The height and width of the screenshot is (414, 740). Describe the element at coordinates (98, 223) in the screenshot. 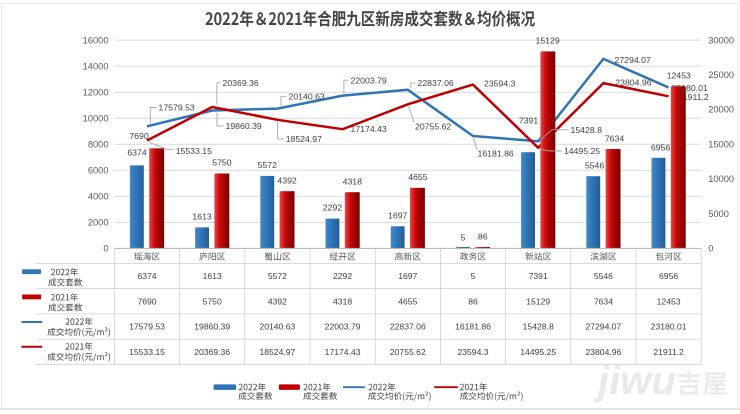

I see `svg-text: 2000` at that location.